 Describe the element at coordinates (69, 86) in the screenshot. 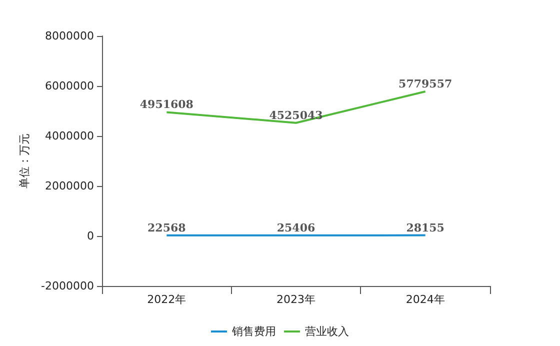

I see `y-tick-label: 6000000` at that location.